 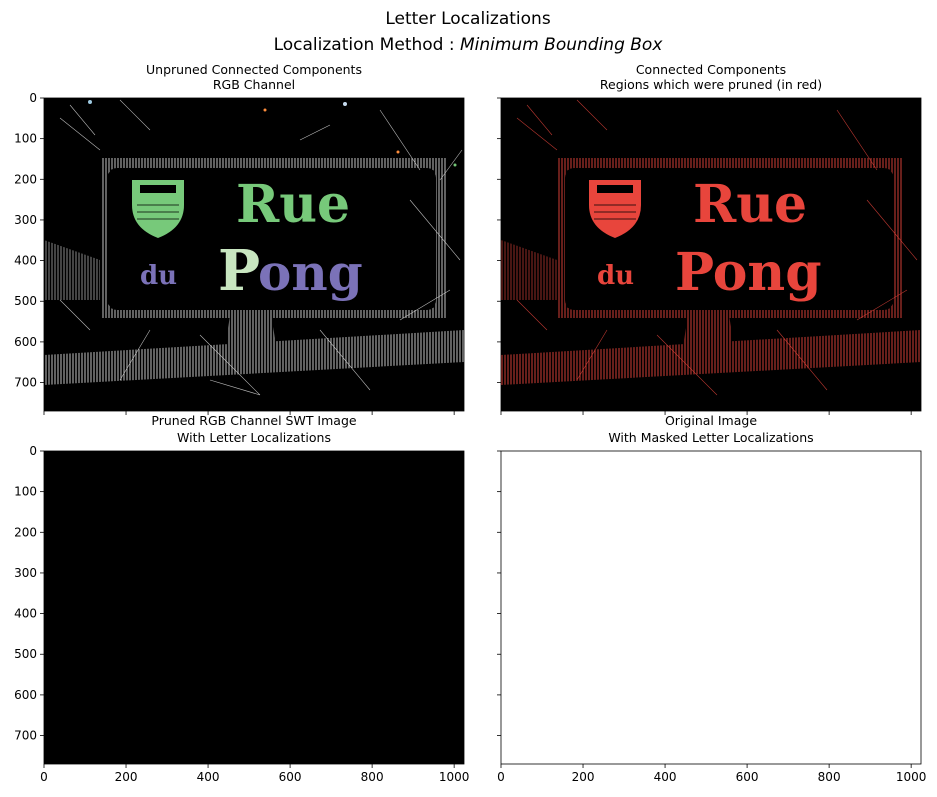 What do you see at coordinates (911, 777) in the screenshot?
I see `panel-3-xtick-label-1000: 1000` at bounding box center [911, 777].